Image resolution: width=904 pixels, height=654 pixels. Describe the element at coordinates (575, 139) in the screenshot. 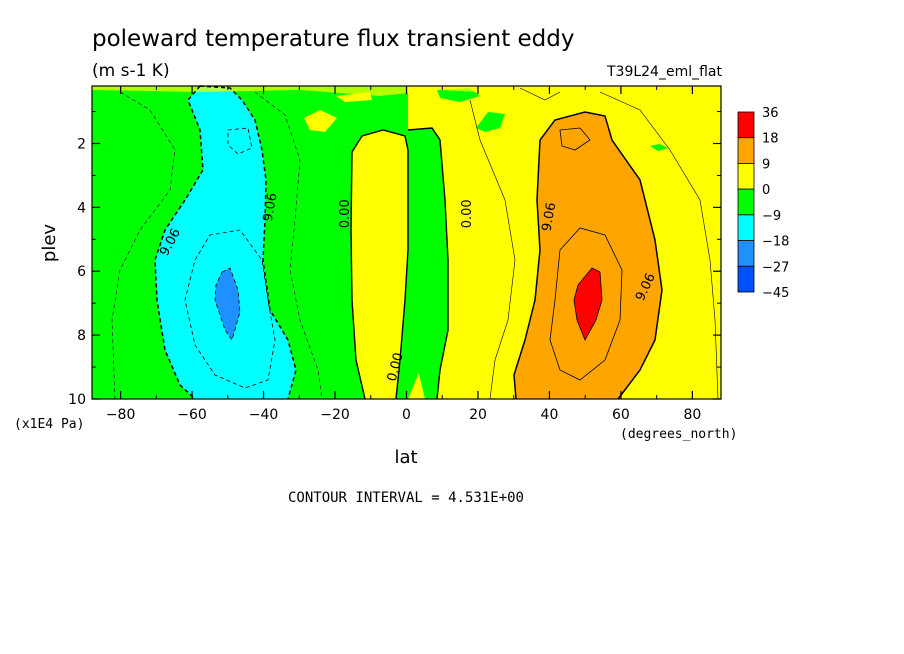

I see `contour-orange-inner` at that location.